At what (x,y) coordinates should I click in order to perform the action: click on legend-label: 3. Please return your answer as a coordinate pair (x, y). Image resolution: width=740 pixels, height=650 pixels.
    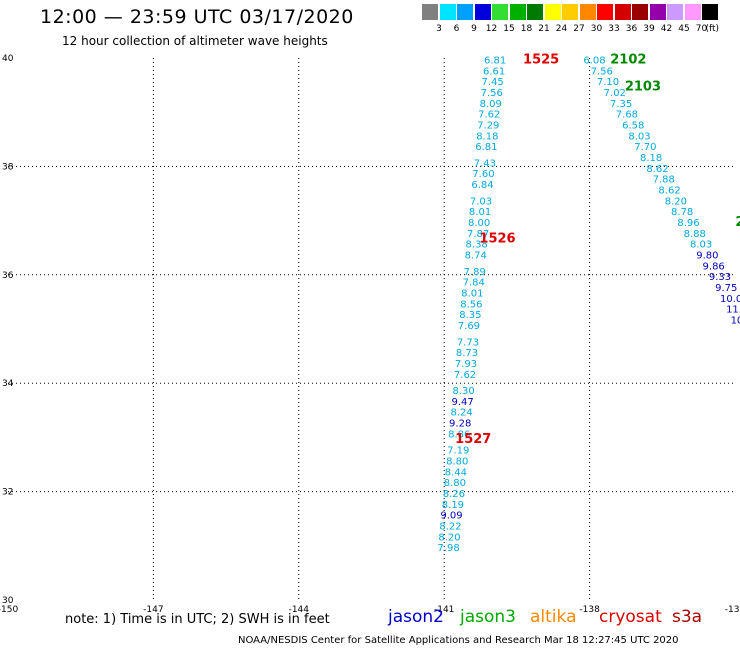
    Looking at the image, I should click on (439, 29).